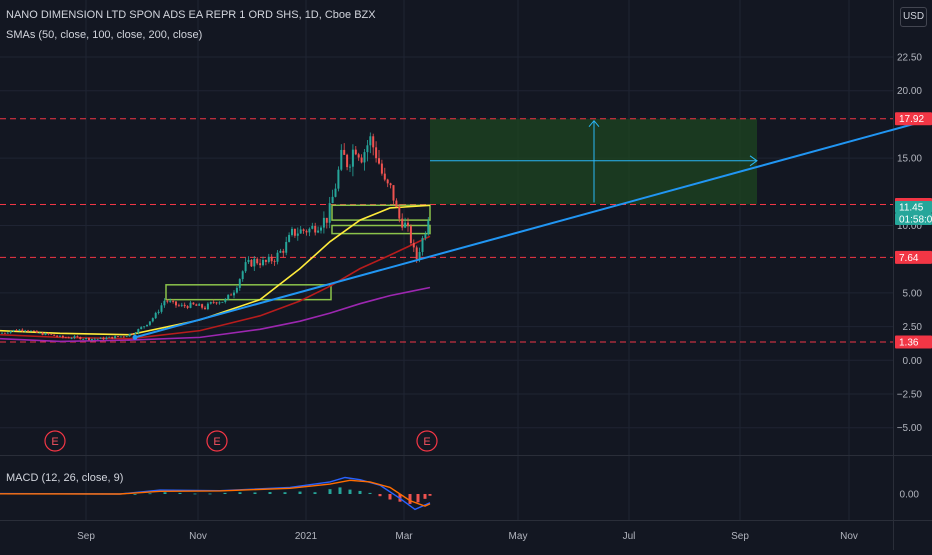 This screenshot has height=555, width=932. I want to click on currency-button: USD, so click(913, 17).